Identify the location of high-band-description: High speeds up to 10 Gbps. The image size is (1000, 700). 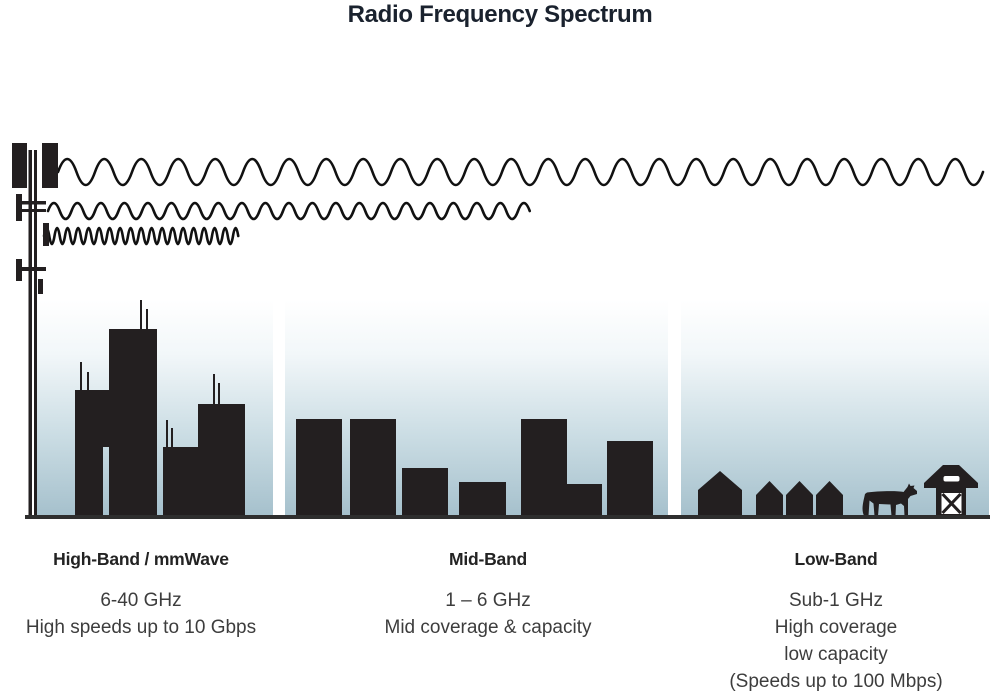
(141, 627).